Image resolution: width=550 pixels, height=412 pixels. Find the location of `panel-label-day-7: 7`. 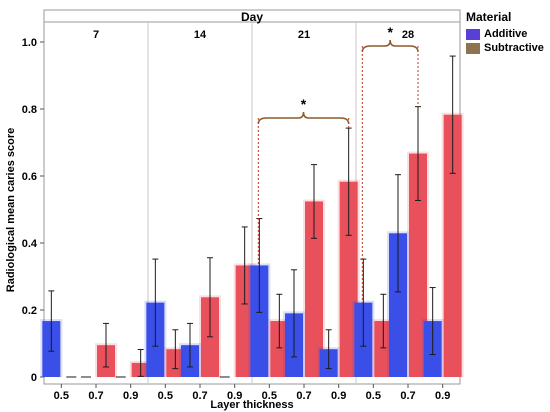

panel-label-day-7: 7 is located at coordinates (96, 35).